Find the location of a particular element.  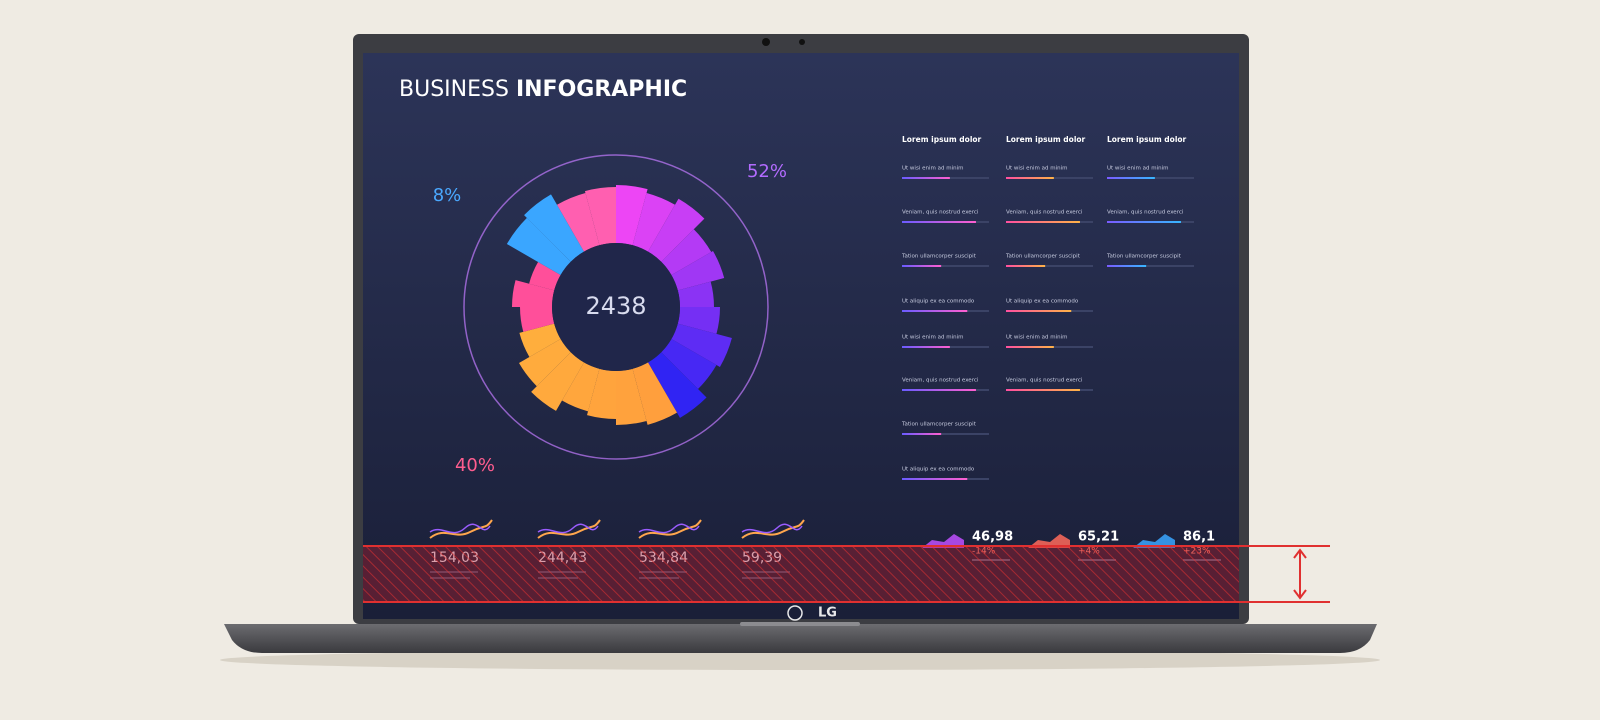

title-light: BUSINESS is located at coordinates (454, 89).